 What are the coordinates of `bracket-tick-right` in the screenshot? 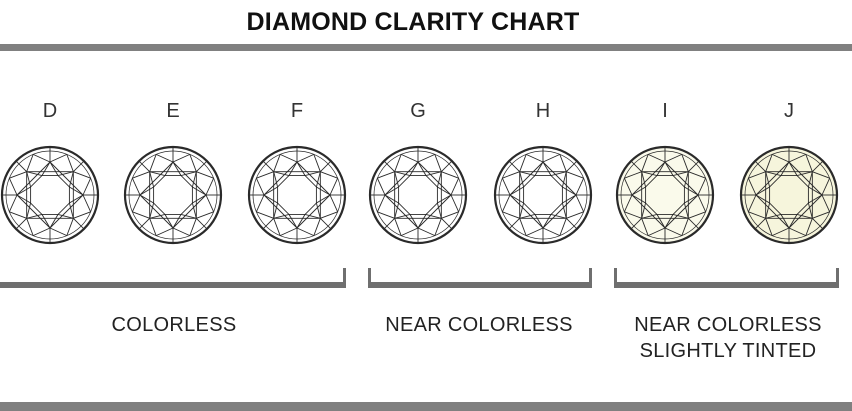 It's located at (590, 278).